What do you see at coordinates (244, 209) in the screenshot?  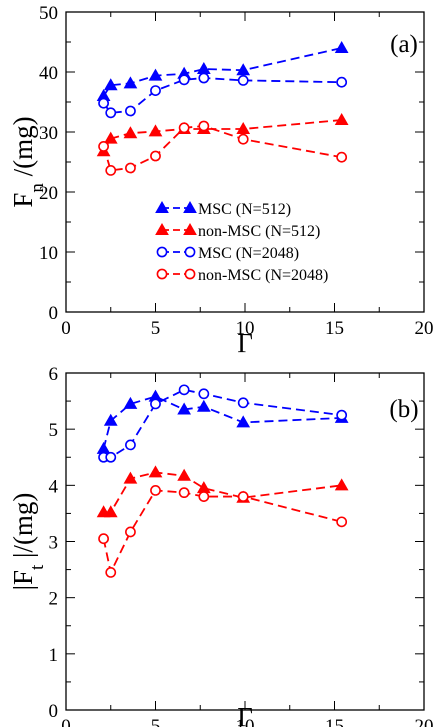 I see `legend-label: MSC (N=512)` at bounding box center [244, 209].